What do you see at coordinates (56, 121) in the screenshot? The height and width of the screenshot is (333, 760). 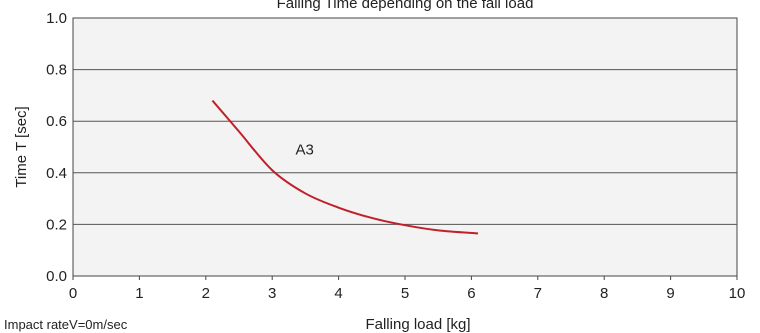 I see `y-tick-label: 0.6` at bounding box center [56, 121].